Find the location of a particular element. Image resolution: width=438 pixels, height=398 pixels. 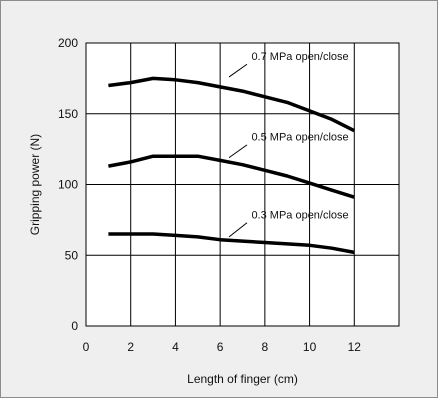

y-tick-label: 150 is located at coordinates (68, 114).